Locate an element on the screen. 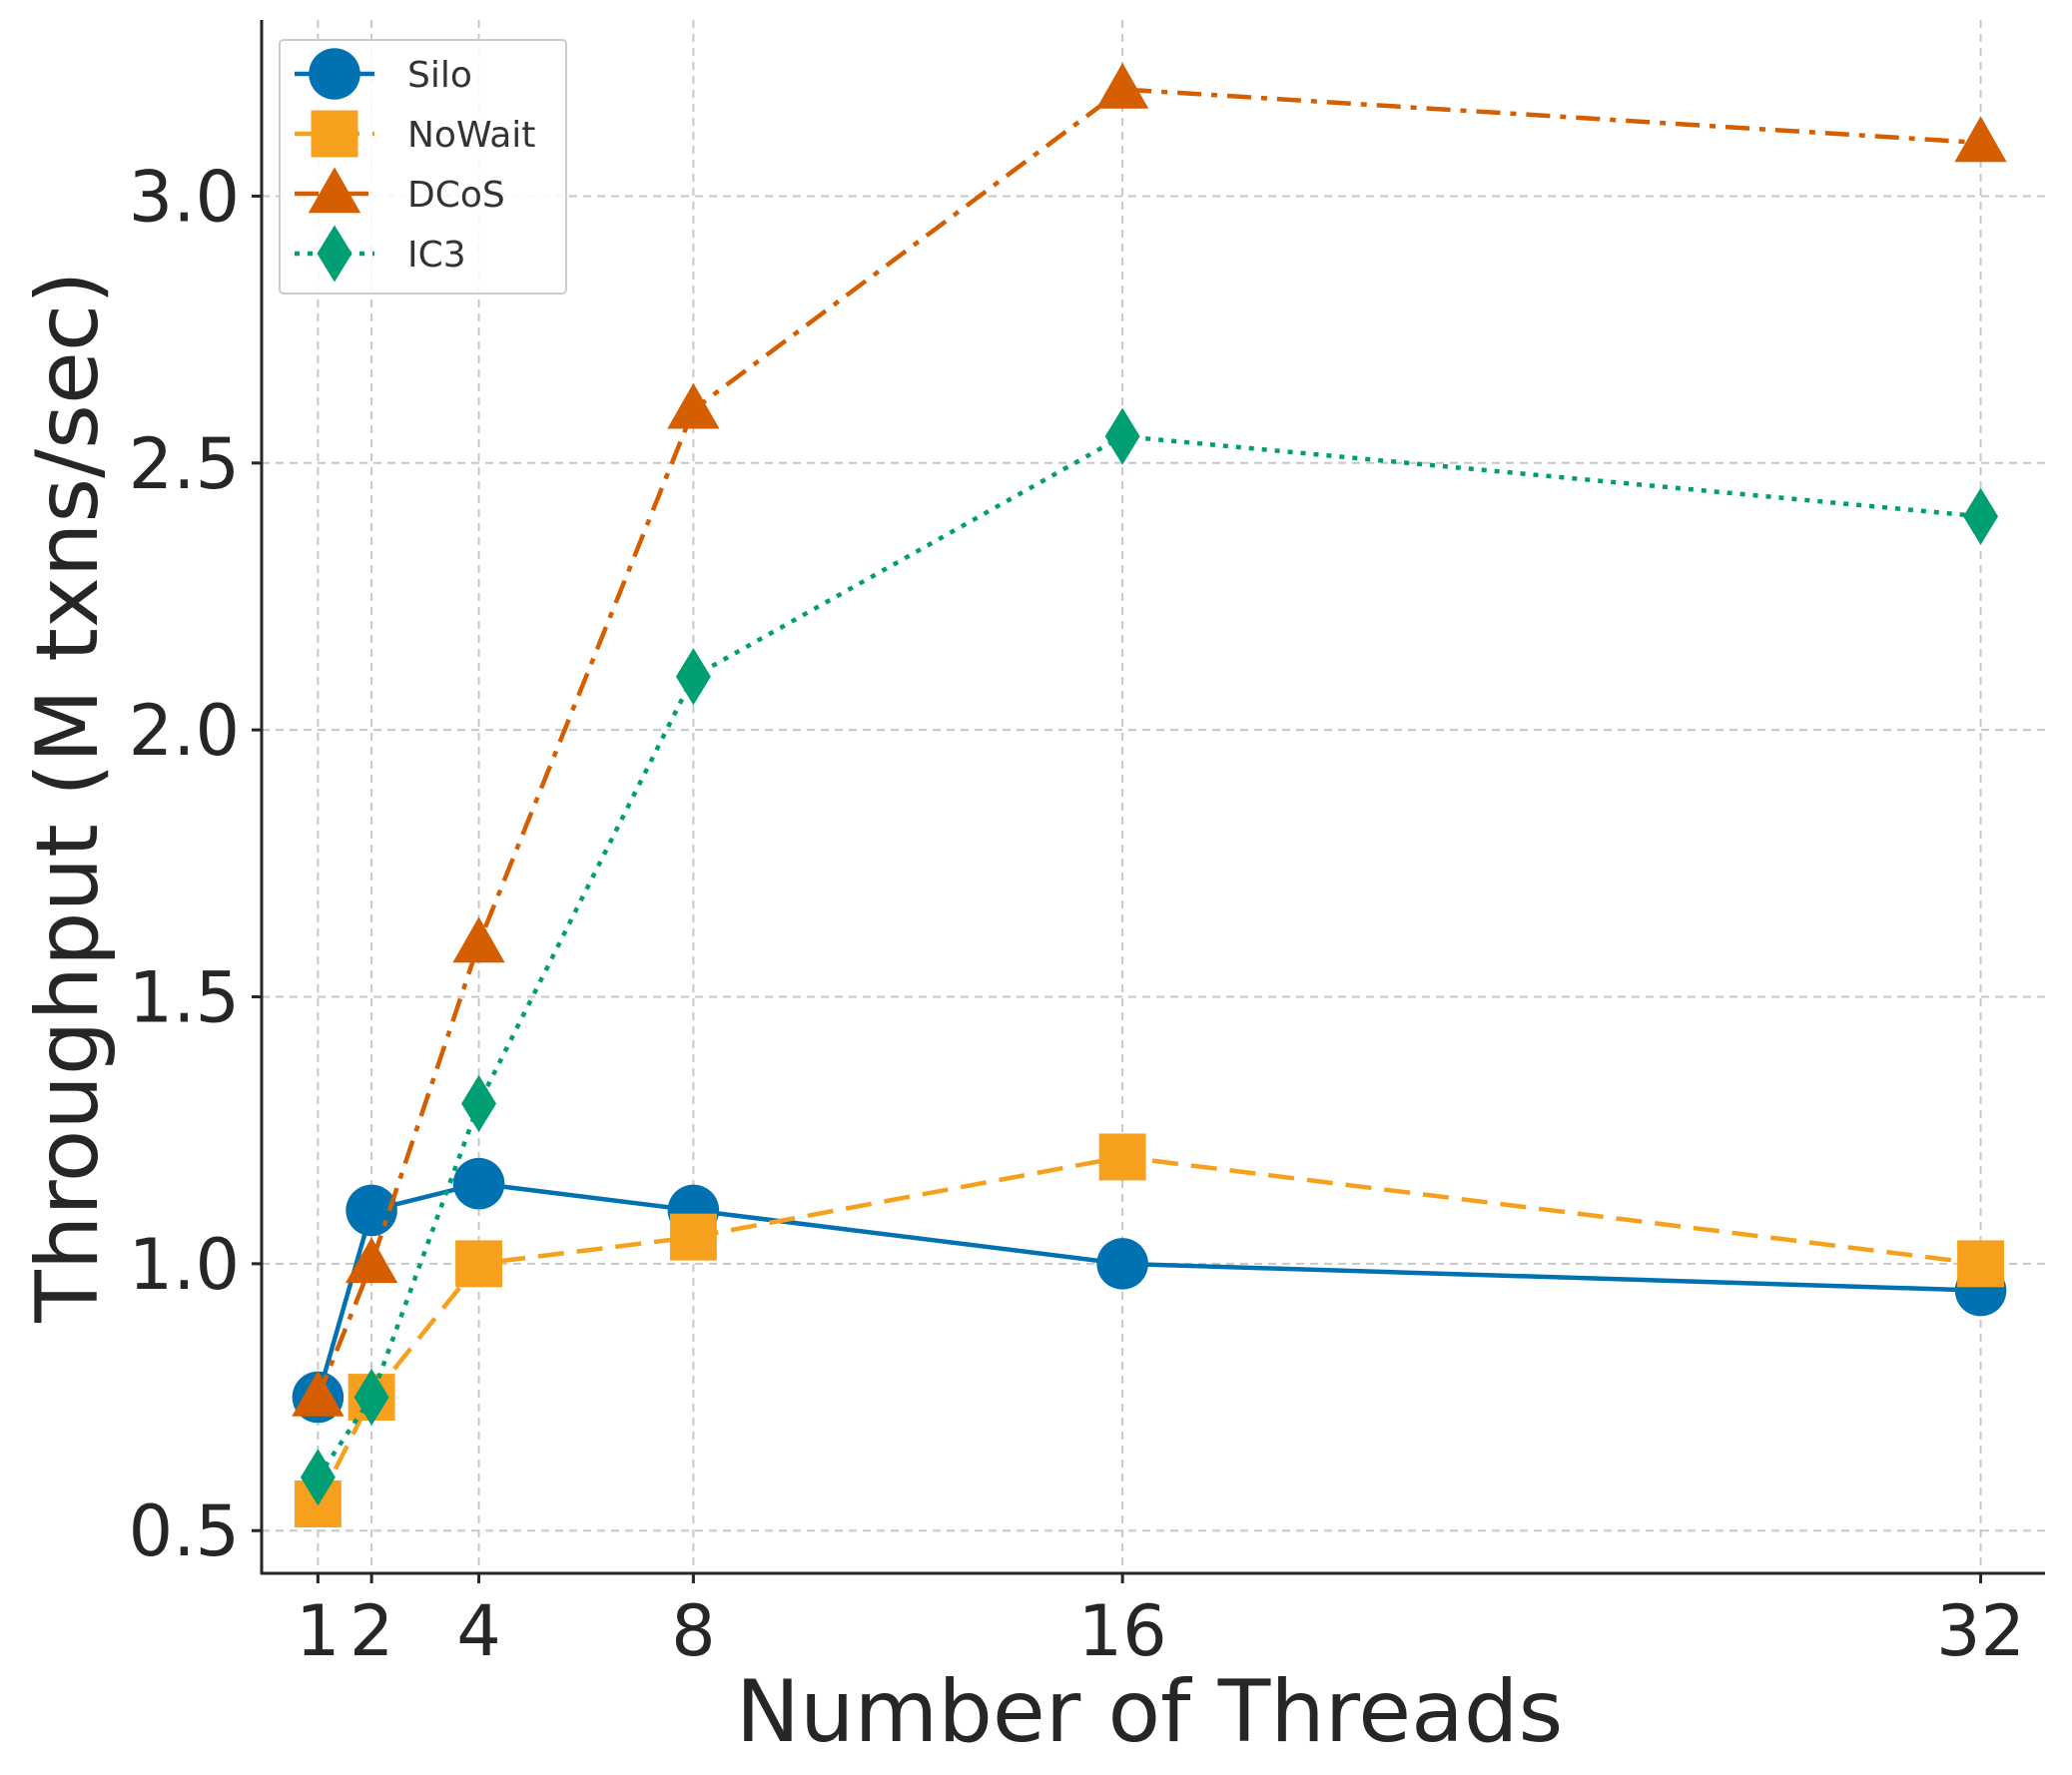  legend-frame is located at coordinates (423, 167).